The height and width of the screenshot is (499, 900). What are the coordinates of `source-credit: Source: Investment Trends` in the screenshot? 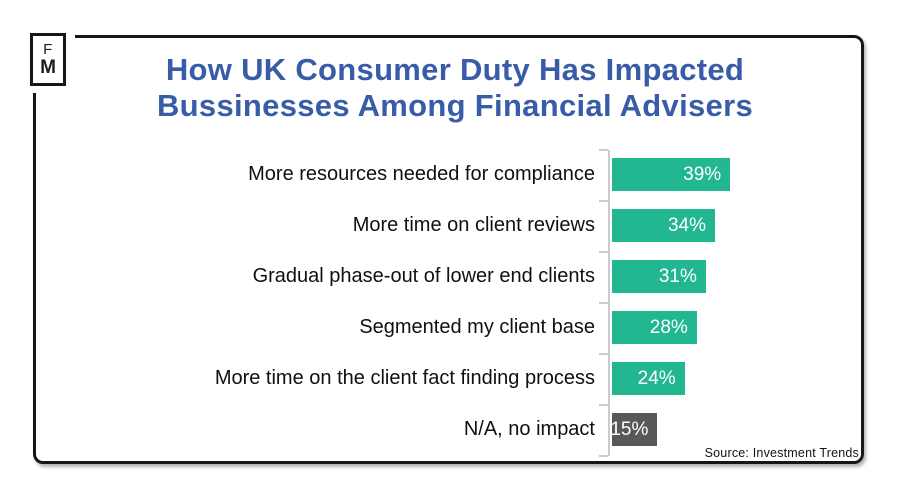 It's located at (781, 453).